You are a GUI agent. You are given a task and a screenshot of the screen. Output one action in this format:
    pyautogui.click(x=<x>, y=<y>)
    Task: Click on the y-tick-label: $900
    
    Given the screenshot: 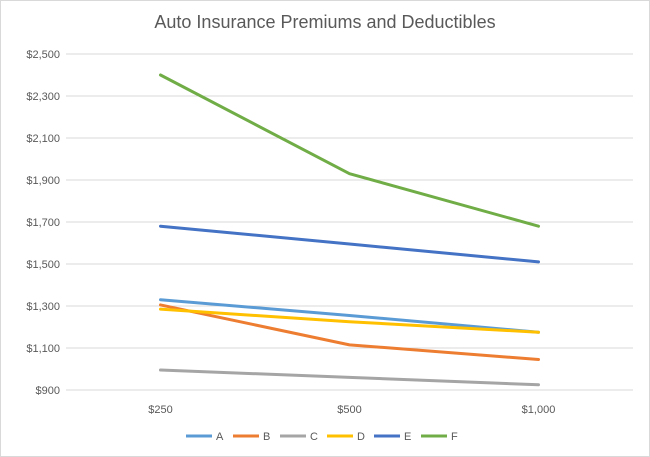 What is the action you would take?
    pyautogui.click(x=48, y=391)
    